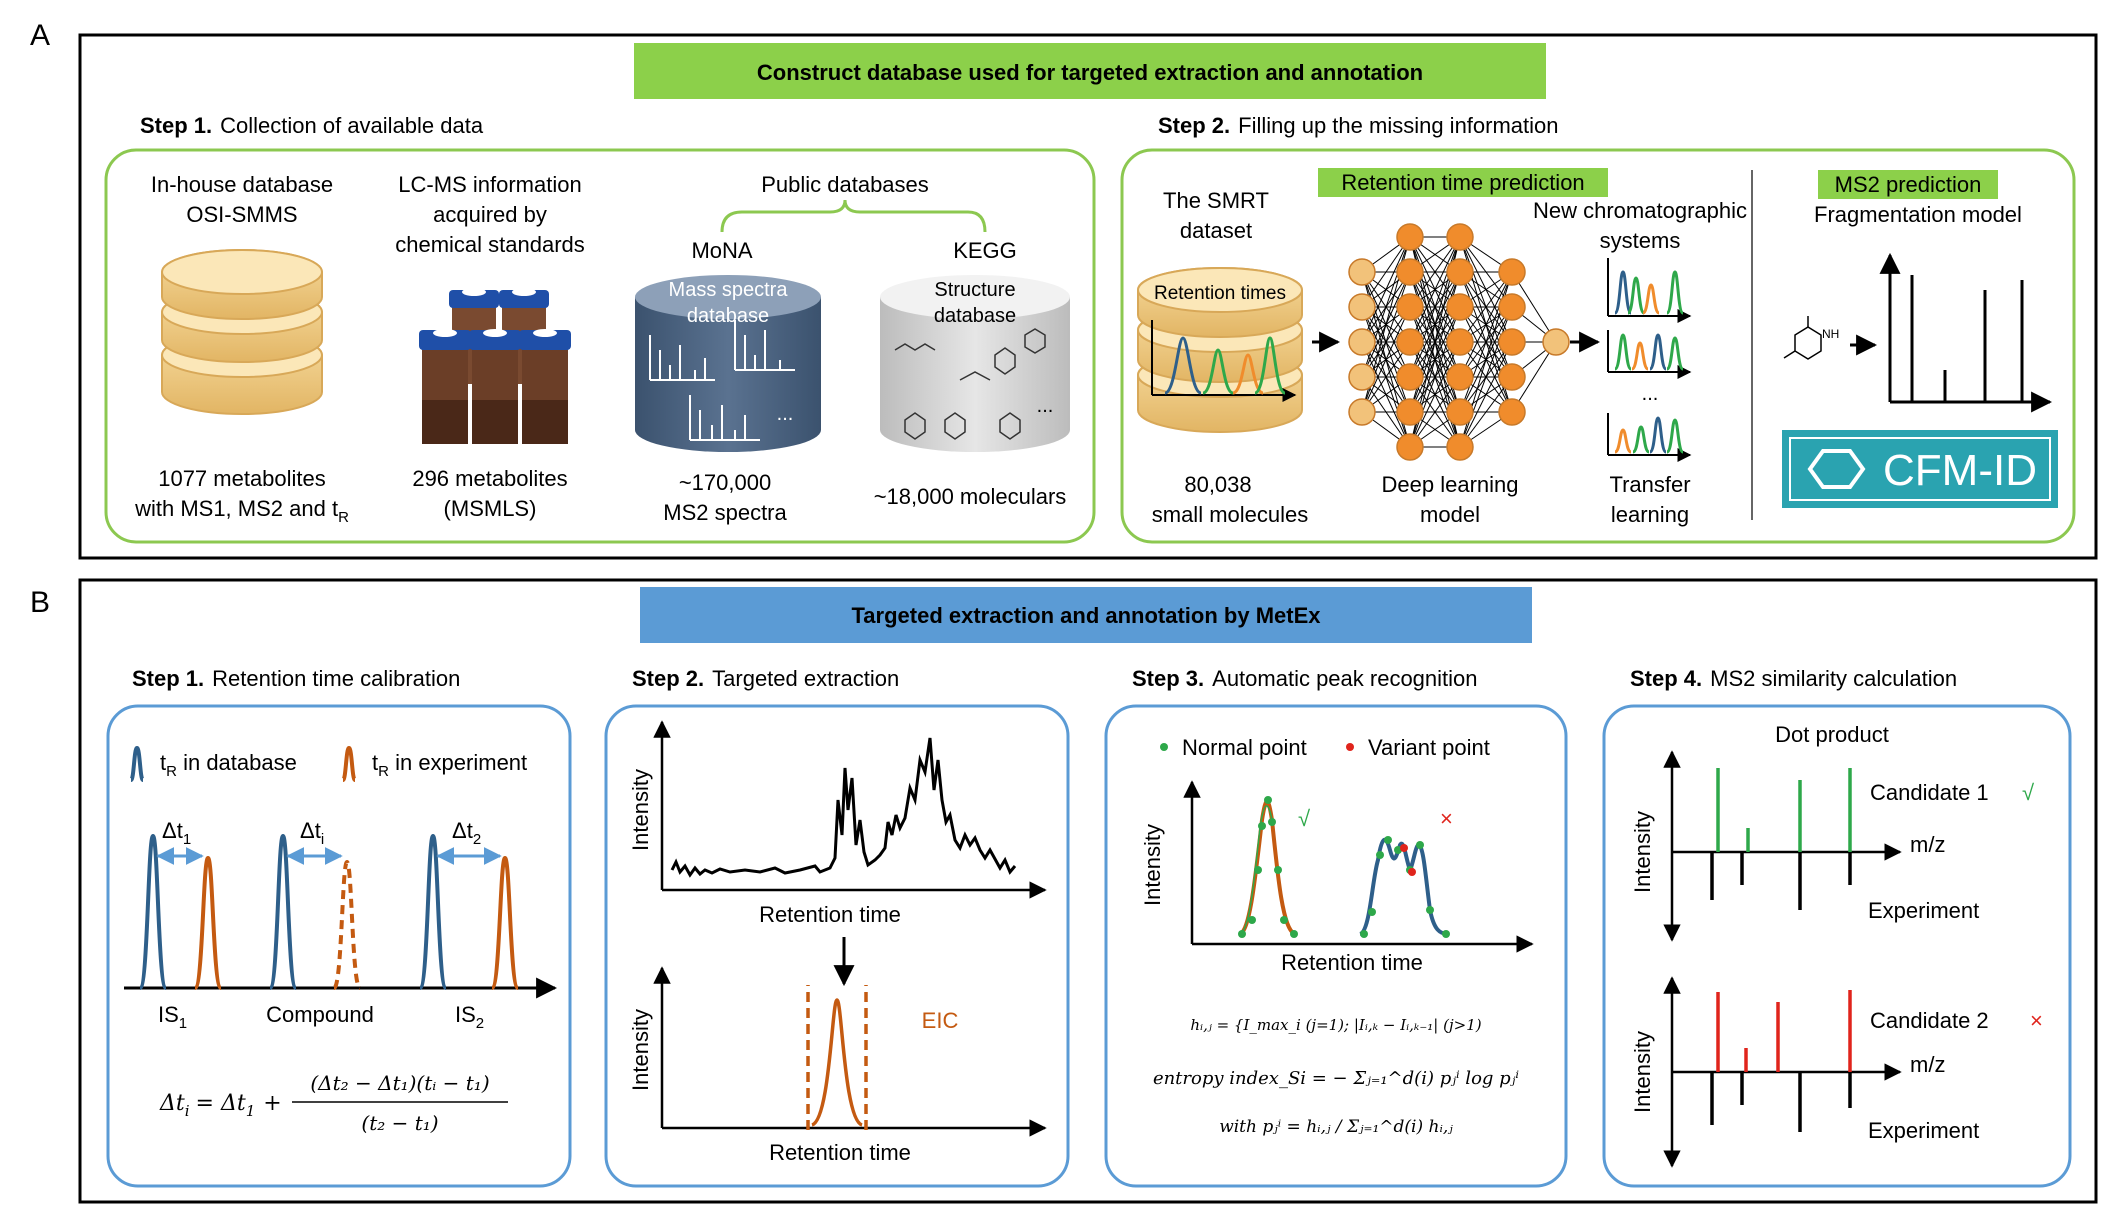  I want to click on public-brace, so click(853, 216).